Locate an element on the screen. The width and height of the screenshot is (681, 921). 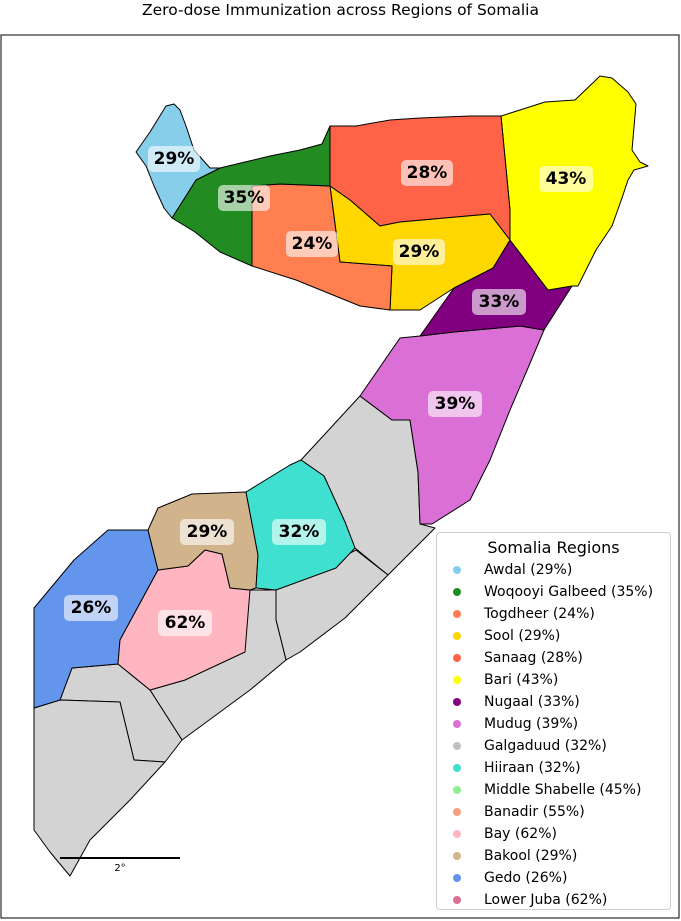
label-bay-text: 62% is located at coordinates (185, 623).